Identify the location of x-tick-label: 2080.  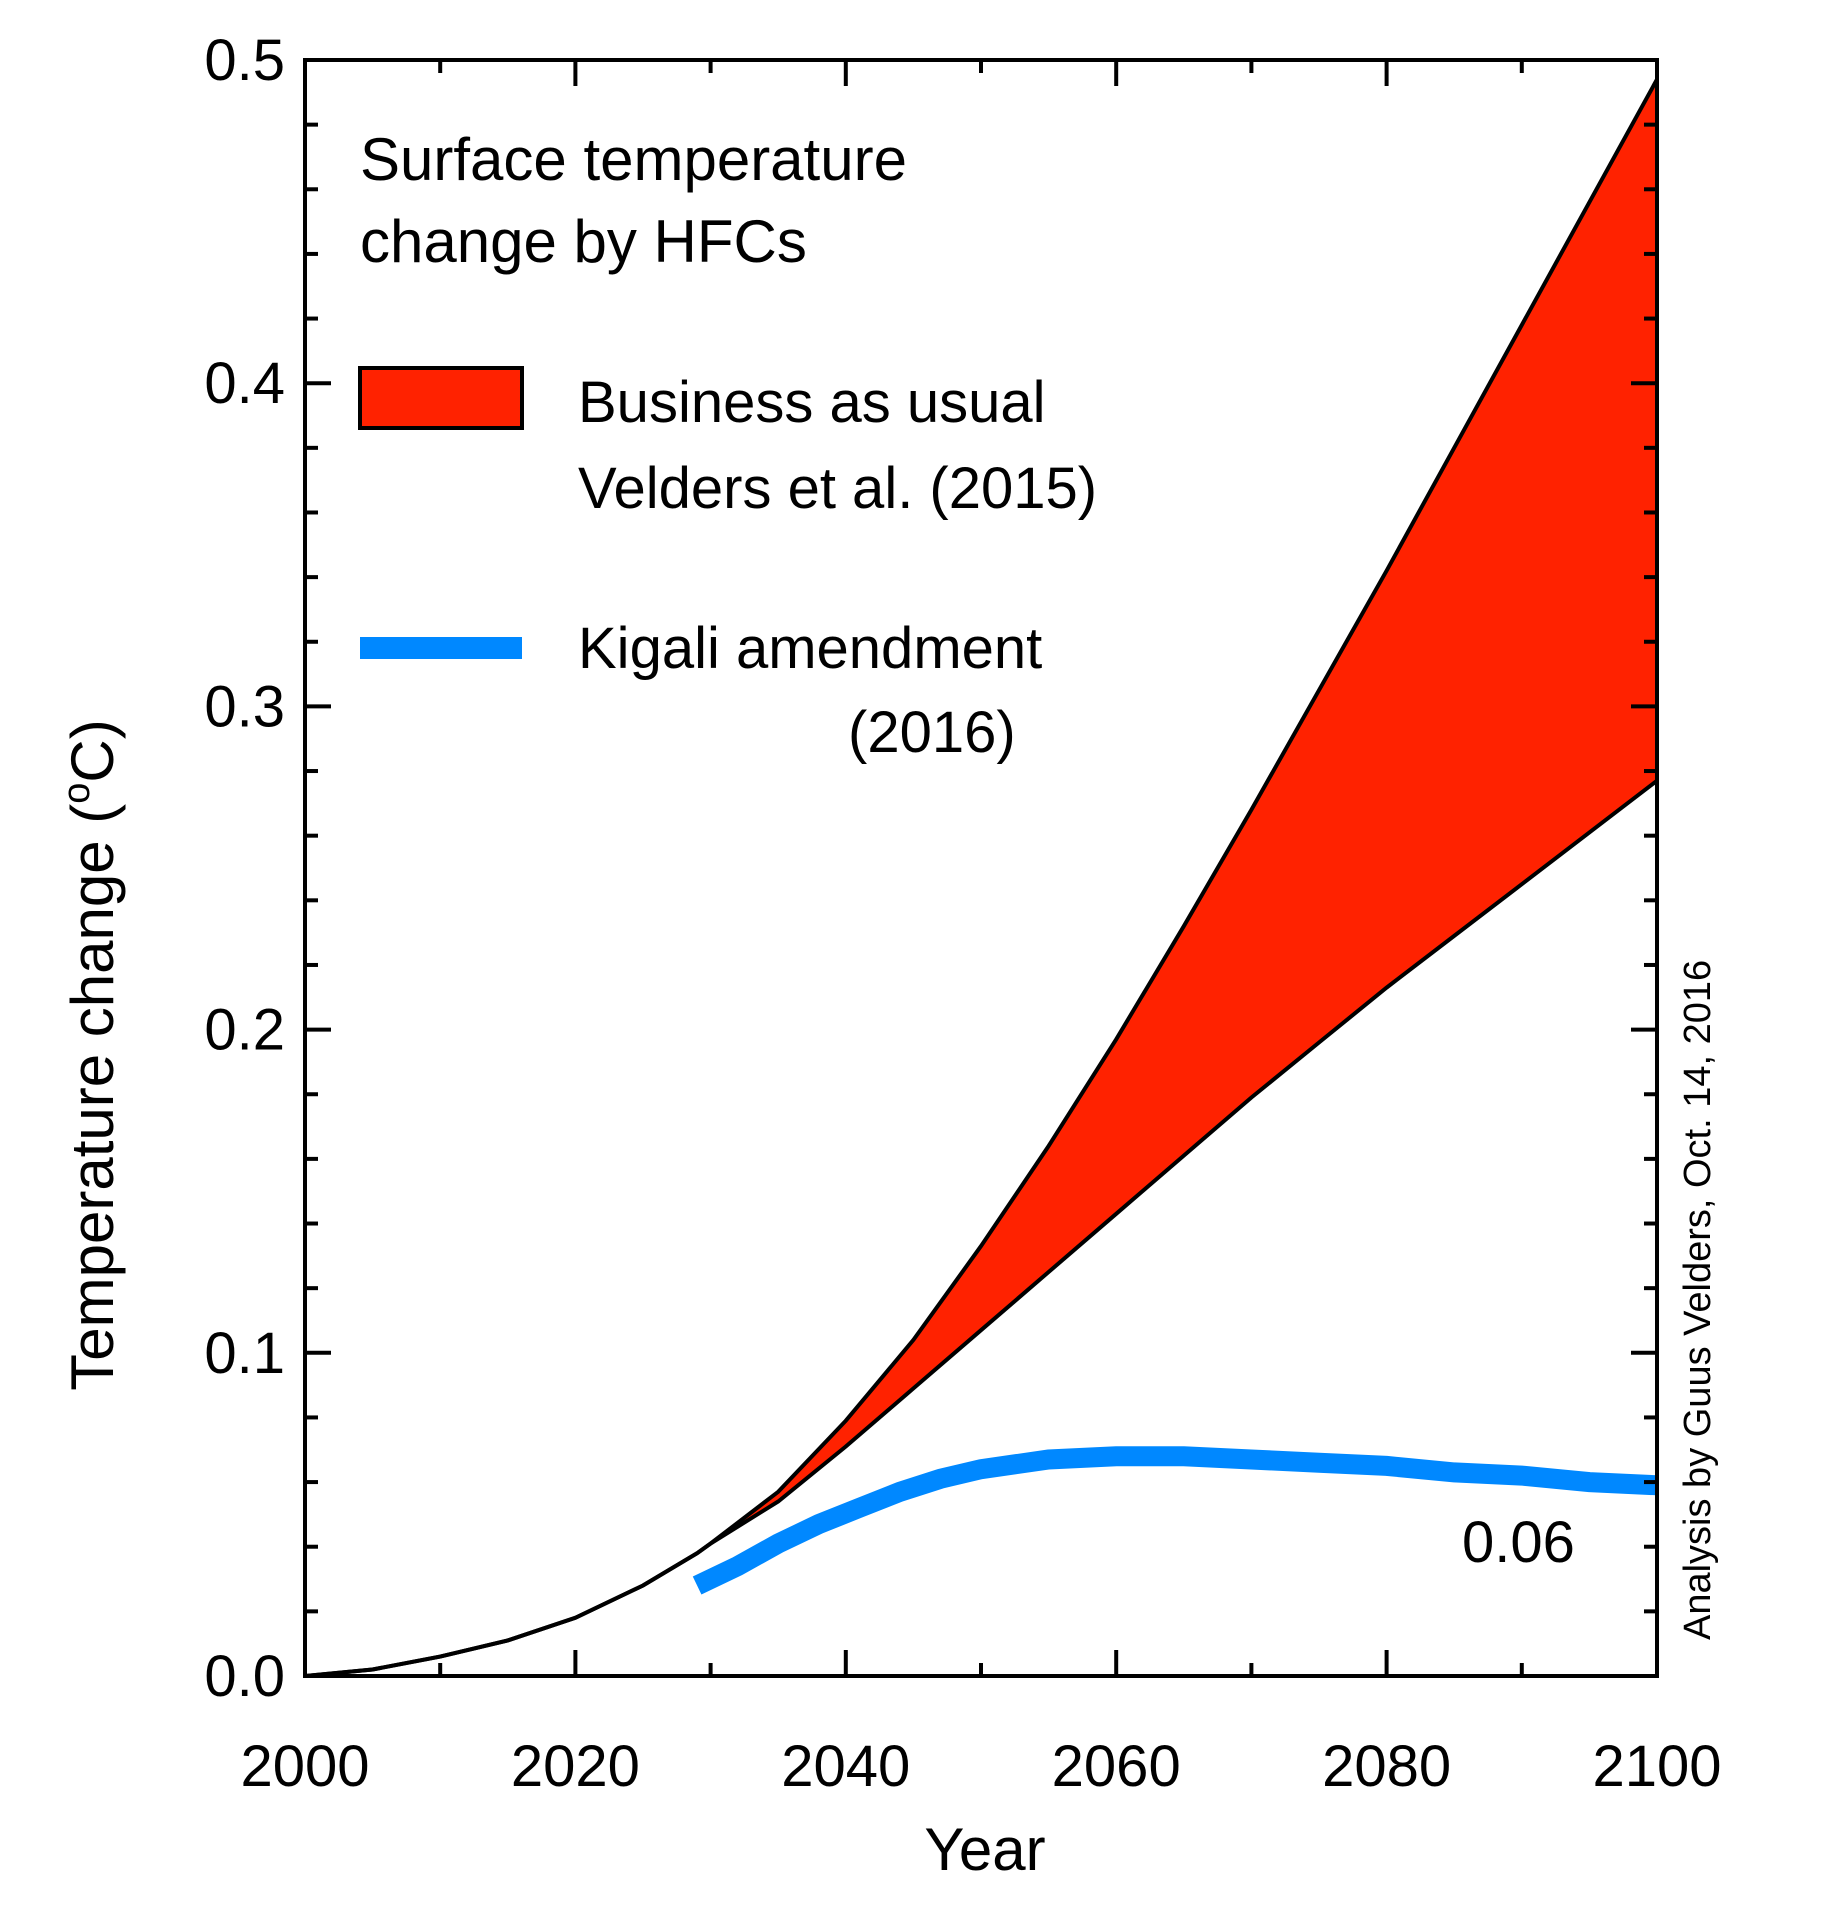
(1386, 1766).